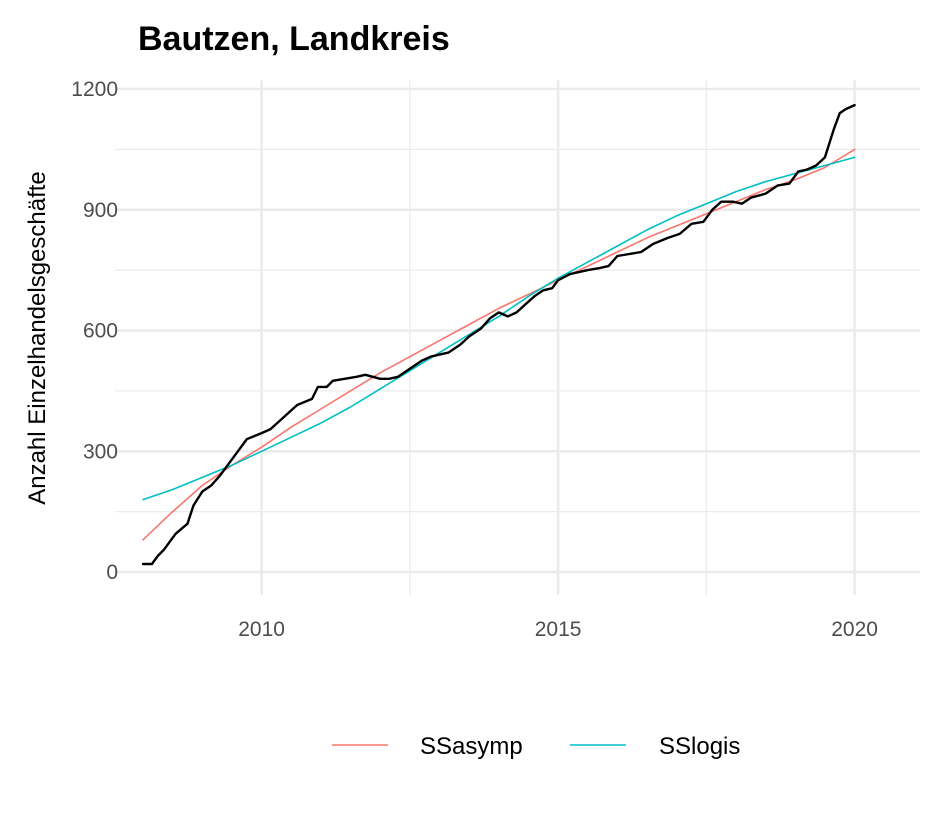 Image resolution: width=944 pixels, height=826 pixels. What do you see at coordinates (94, 89) in the screenshot?
I see `y-tick-label: 1200` at bounding box center [94, 89].